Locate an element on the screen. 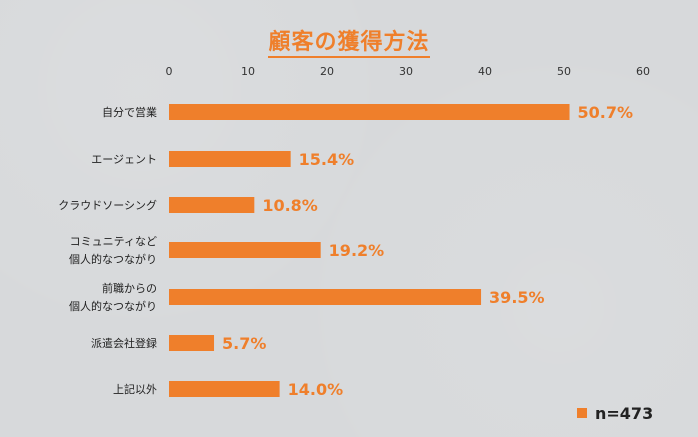 The height and width of the screenshot is (437, 698). category-label: 上記以外 is located at coordinates (135, 389).